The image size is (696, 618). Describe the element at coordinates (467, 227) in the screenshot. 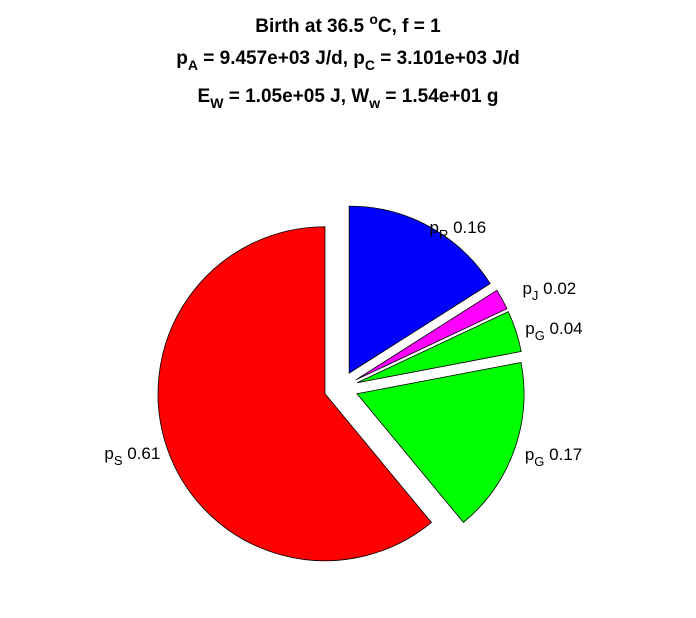

I see `pie-label-value-0: 0.16` at that location.